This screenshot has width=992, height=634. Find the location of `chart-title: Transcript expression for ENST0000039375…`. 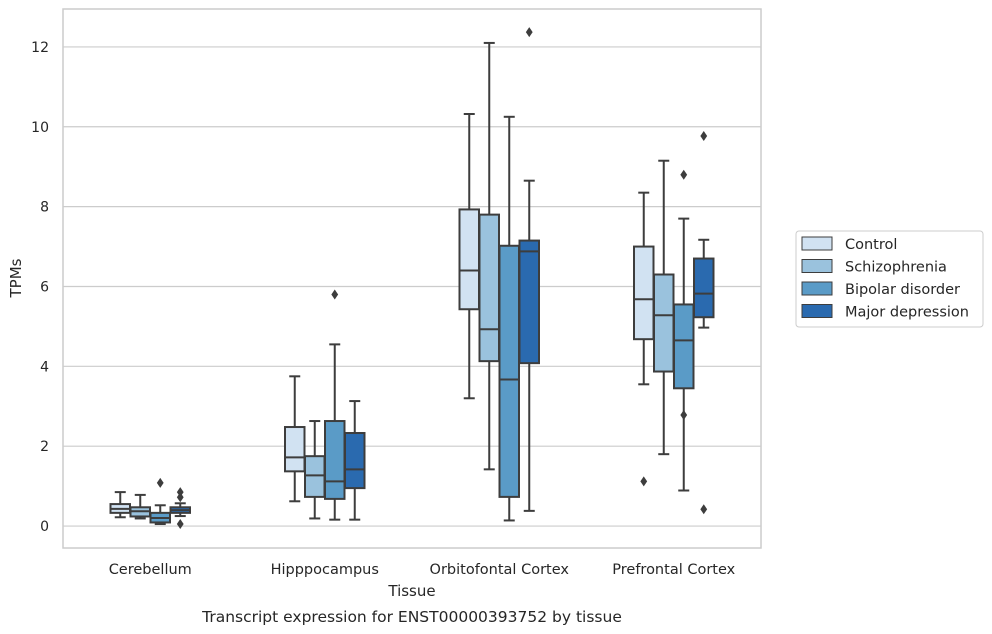

chart-title: Transcript expression for ENST0000039375… is located at coordinates (411, 617).